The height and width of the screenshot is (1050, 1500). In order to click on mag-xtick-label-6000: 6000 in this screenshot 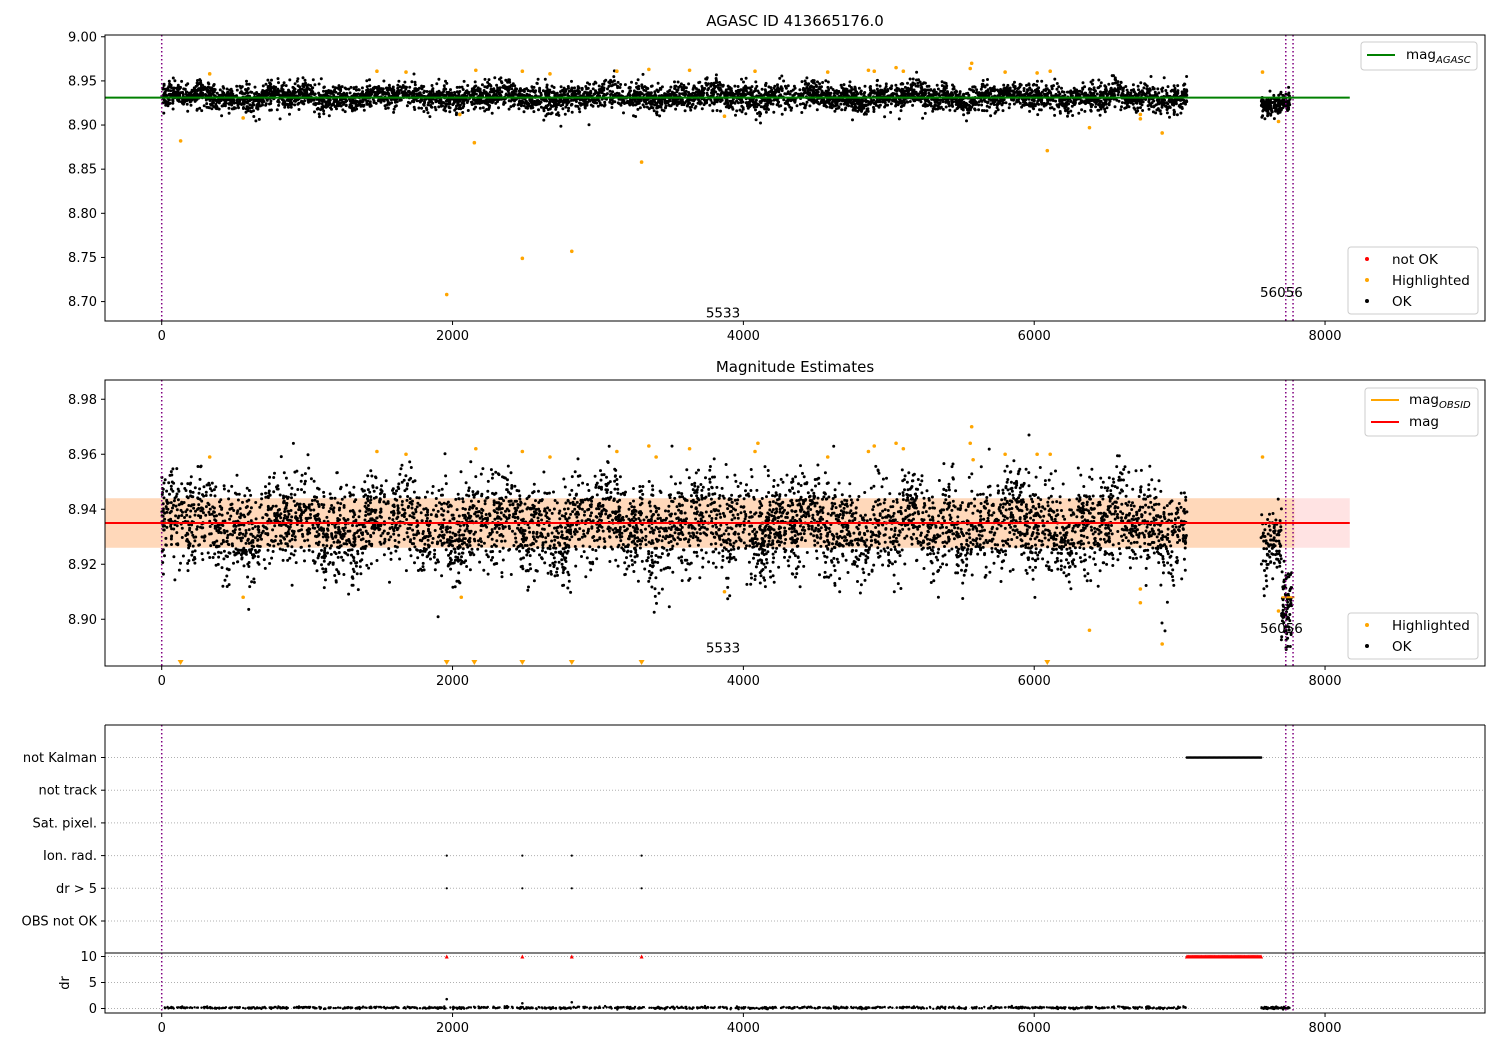, I will do `click(1034, 681)`.